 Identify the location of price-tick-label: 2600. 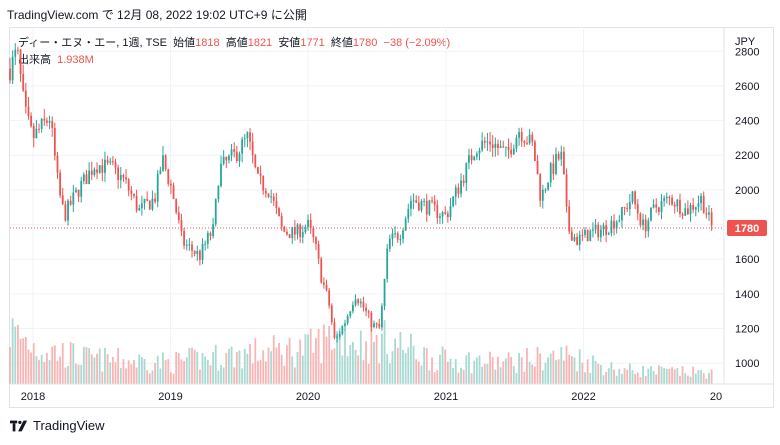
(747, 87).